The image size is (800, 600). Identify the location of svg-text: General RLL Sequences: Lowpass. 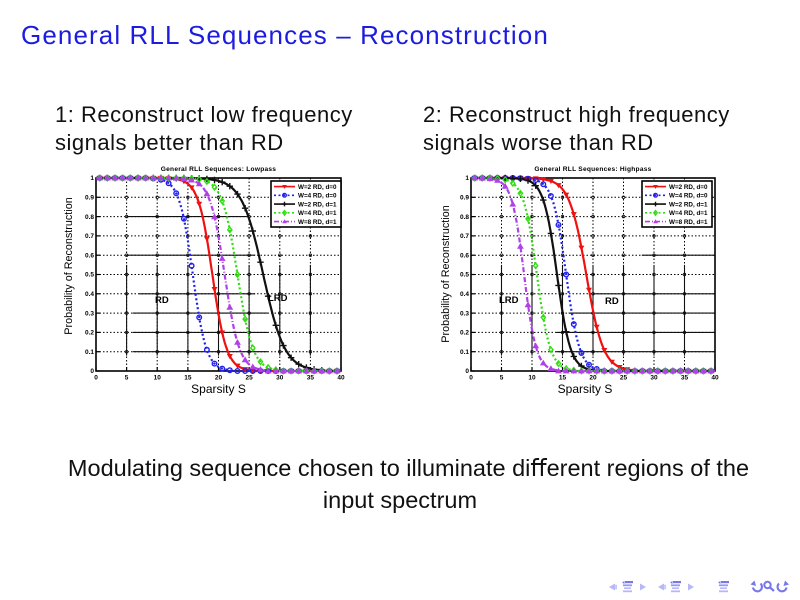
(219, 169).